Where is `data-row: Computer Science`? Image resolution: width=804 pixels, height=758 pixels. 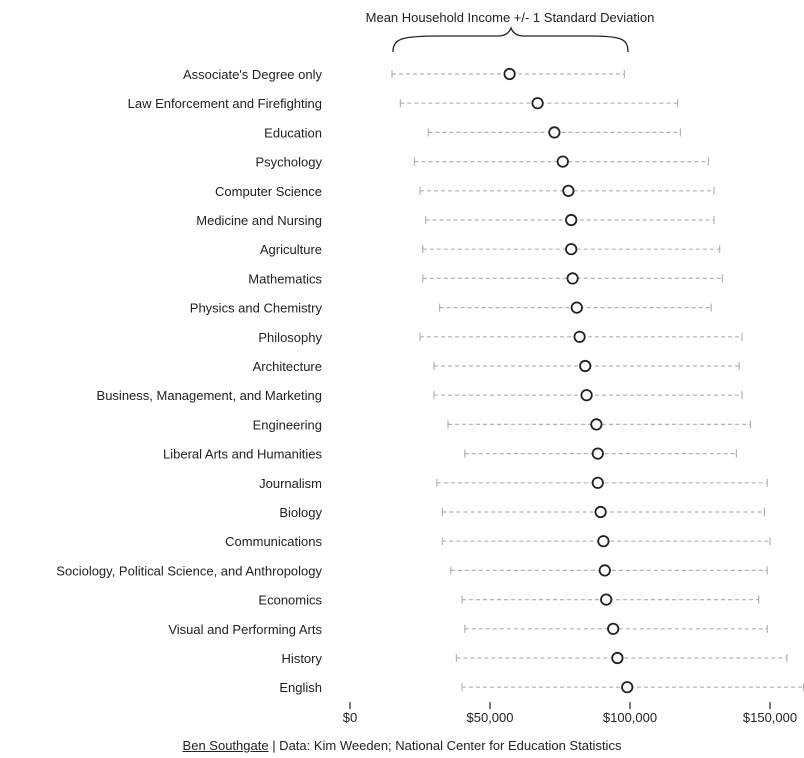
data-row: Computer Science is located at coordinates (465, 191).